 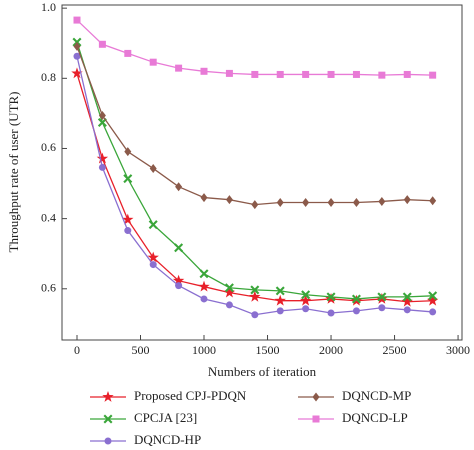 What do you see at coordinates (376, 395) in the screenshot?
I see `legend-label: DQNCD-MP` at bounding box center [376, 395].